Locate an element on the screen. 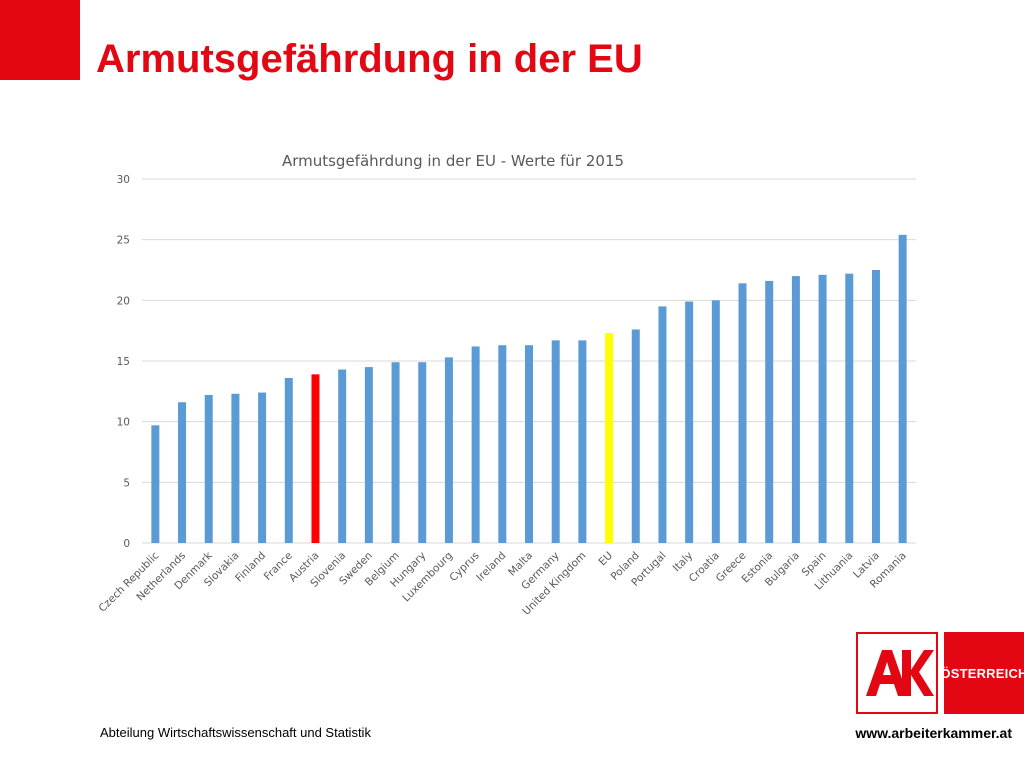  bar-latvia is located at coordinates (875, 406).